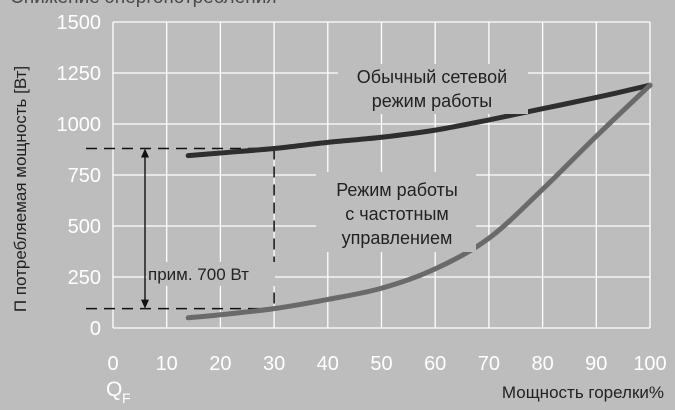  What do you see at coordinates (84, 278) in the screenshot?
I see `y-tick-label: 250` at bounding box center [84, 278].